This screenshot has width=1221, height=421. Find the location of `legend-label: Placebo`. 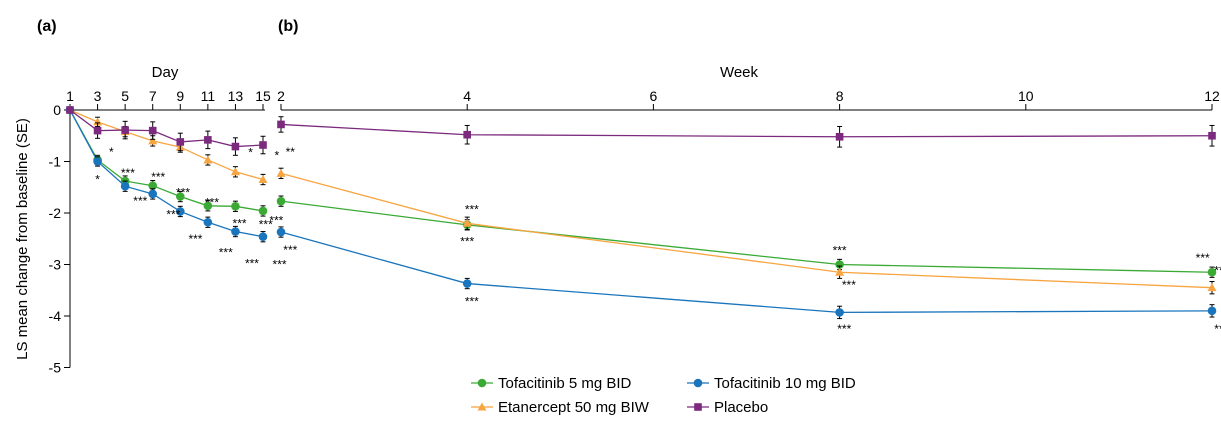

legend-label: Placebo is located at coordinates (741, 407).